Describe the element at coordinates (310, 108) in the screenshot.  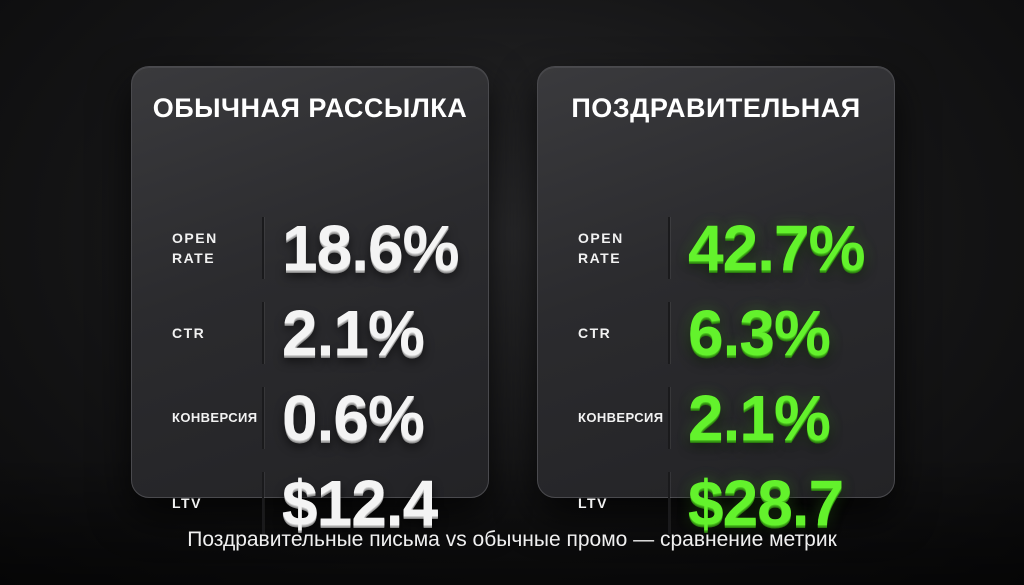
I see `card-title: ОБЫЧНАЯ РАССЫЛКА` at that location.